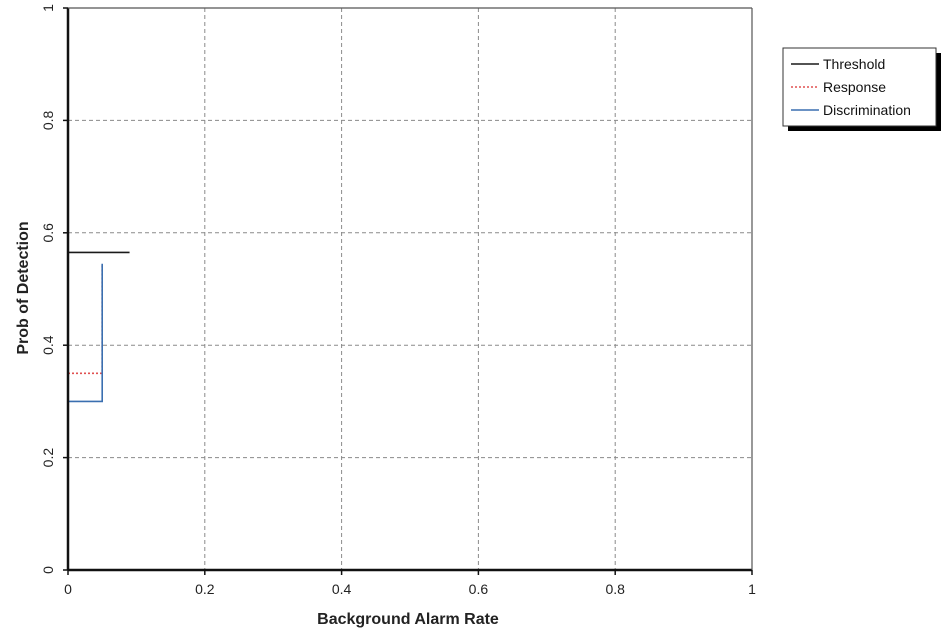 This screenshot has height=634, width=941. What do you see at coordinates (48, 120) in the screenshot?
I see `y-tick-label-4: 0.8` at bounding box center [48, 120].